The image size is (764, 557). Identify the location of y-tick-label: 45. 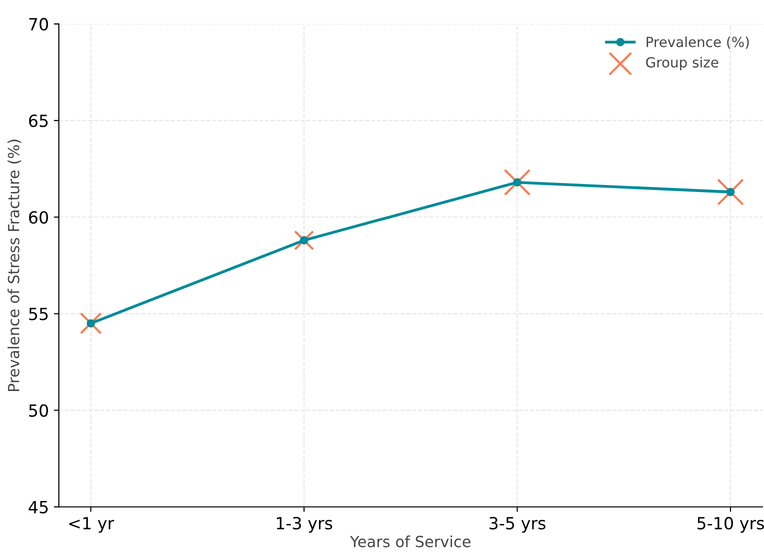
(38, 507).